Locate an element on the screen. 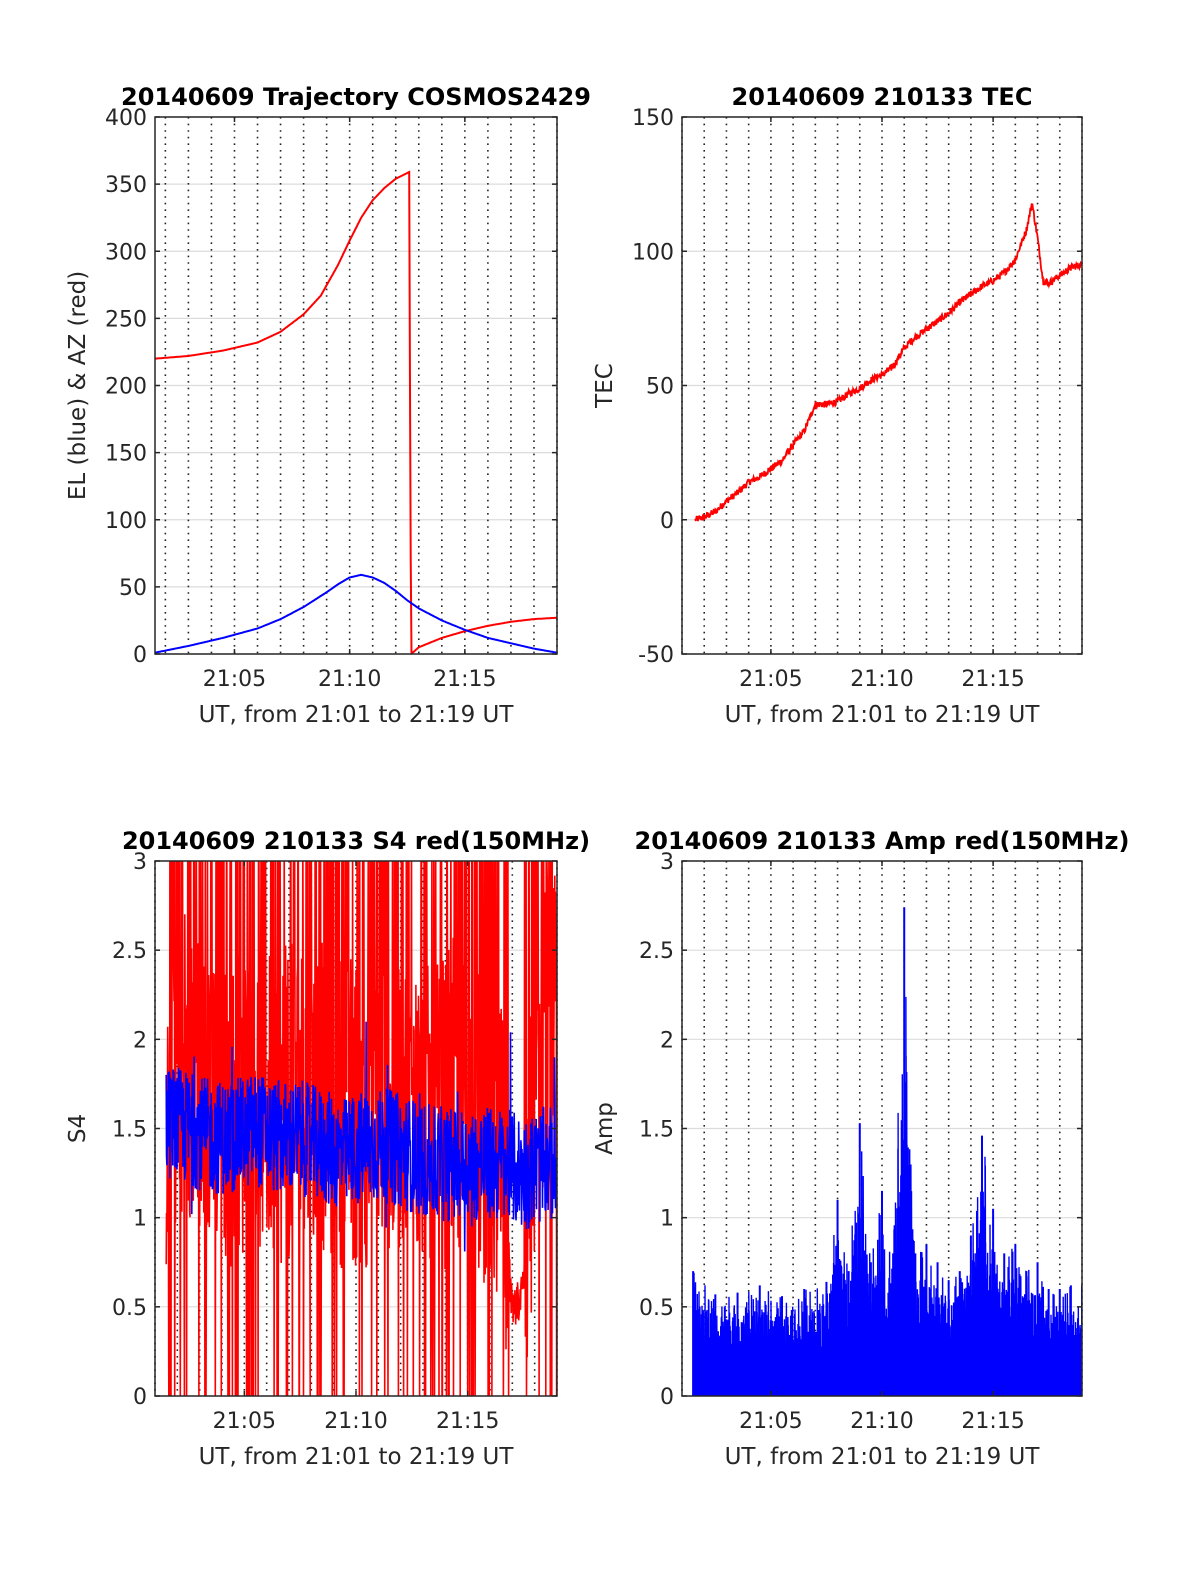 The width and height of the screenshot is (1200, 1575). y-tick-label: 250 is located at coordinates (126, 319).